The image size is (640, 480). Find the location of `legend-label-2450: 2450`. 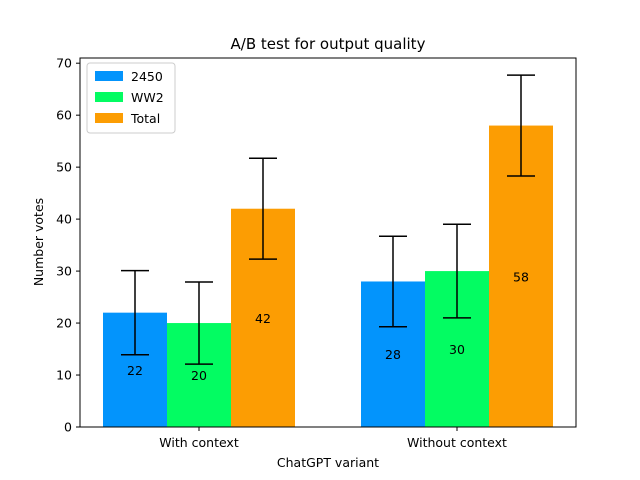

legend-label-2450: 2450 is located at coordinates (147, 76).